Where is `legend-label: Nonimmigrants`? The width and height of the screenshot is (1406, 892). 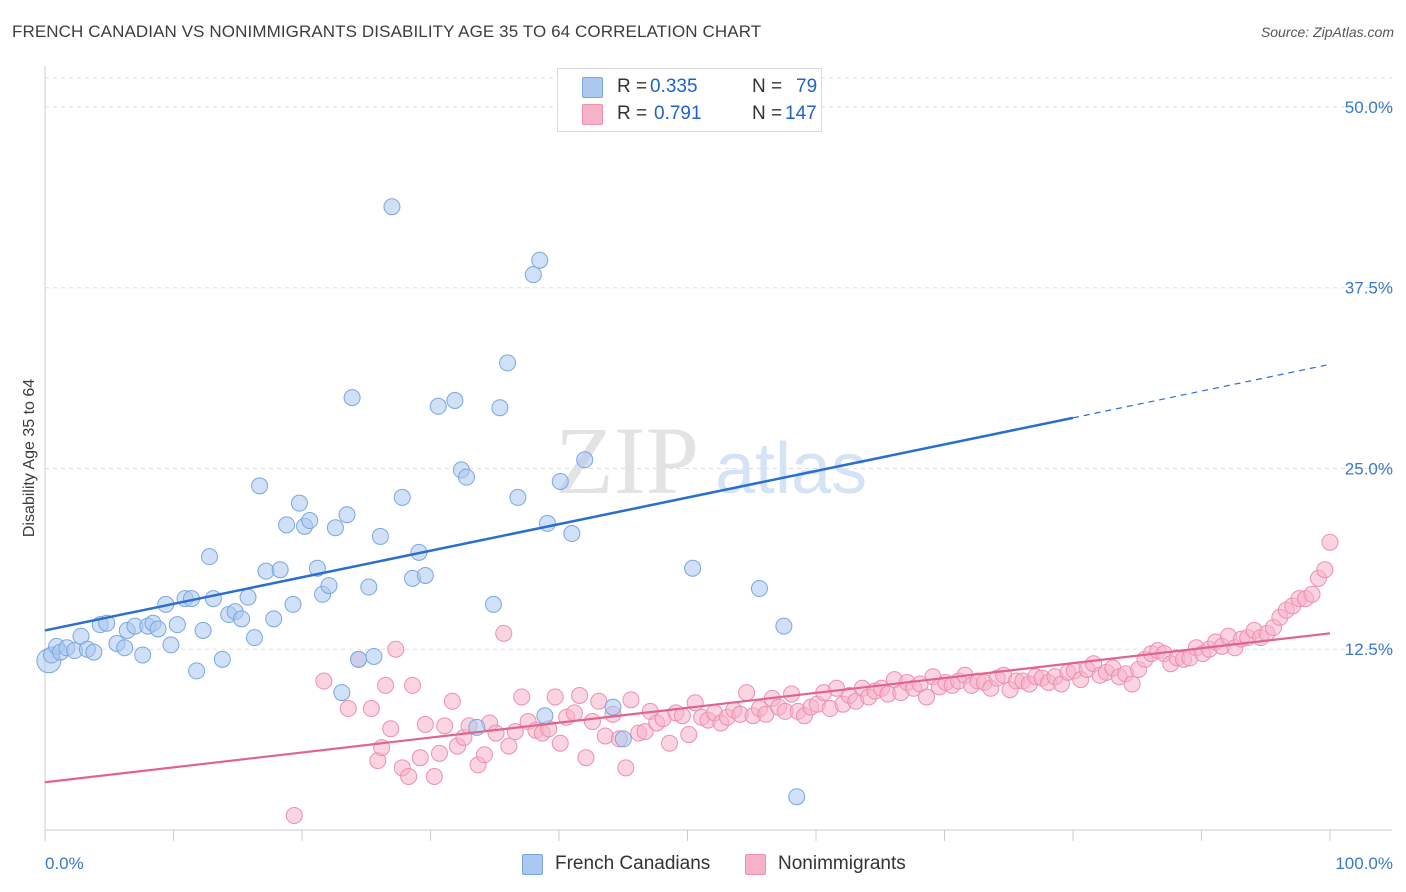
legend-label: Nonimmigrants is located at coordinates (842, 863).